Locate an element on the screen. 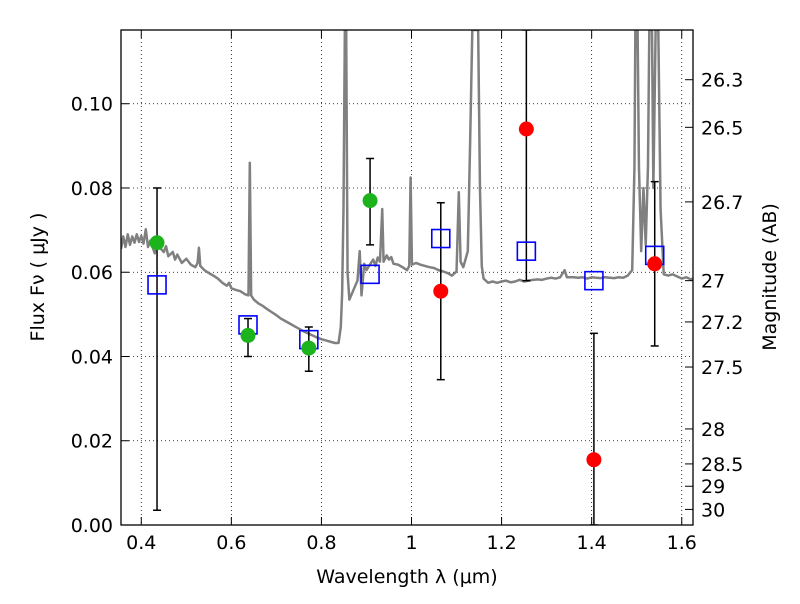 This screenshot has height=604, width=800. x-tick-label: 1.2 is located at coordinates (501, 543).